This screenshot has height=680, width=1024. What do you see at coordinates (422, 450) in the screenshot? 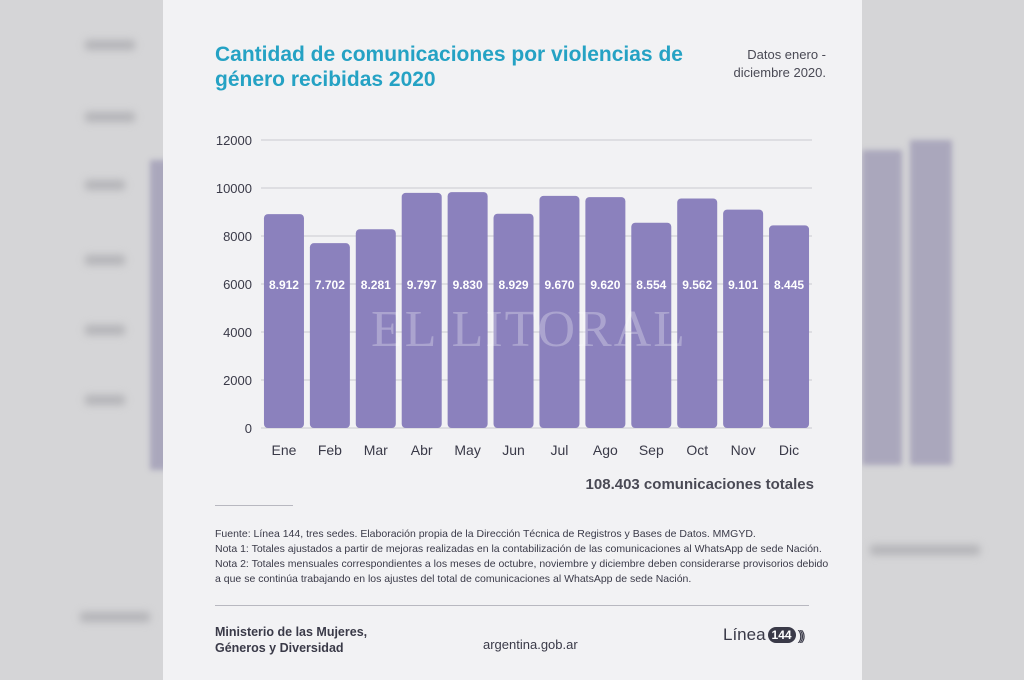
I see `x-tick-label: Abr` at bounding box center [422, 450].